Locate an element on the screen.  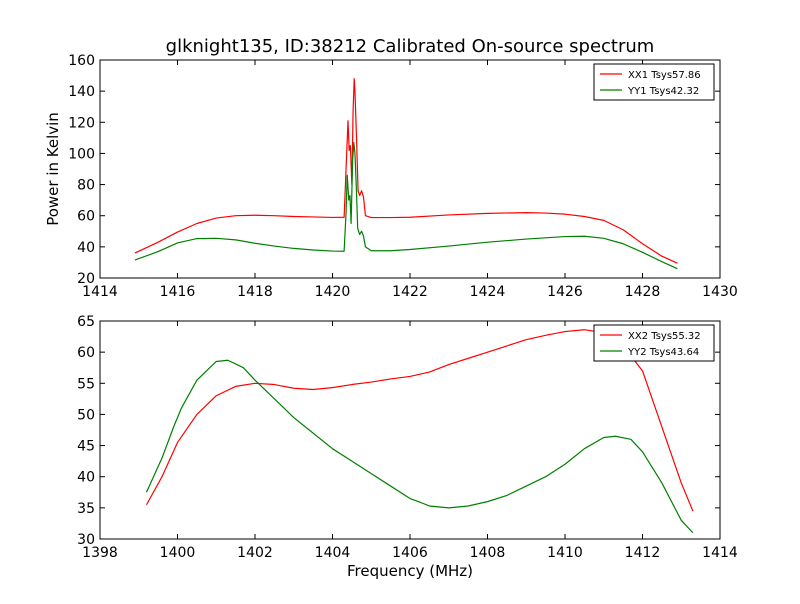
y-tick-label: 30 is located at coordinates (86, 540).